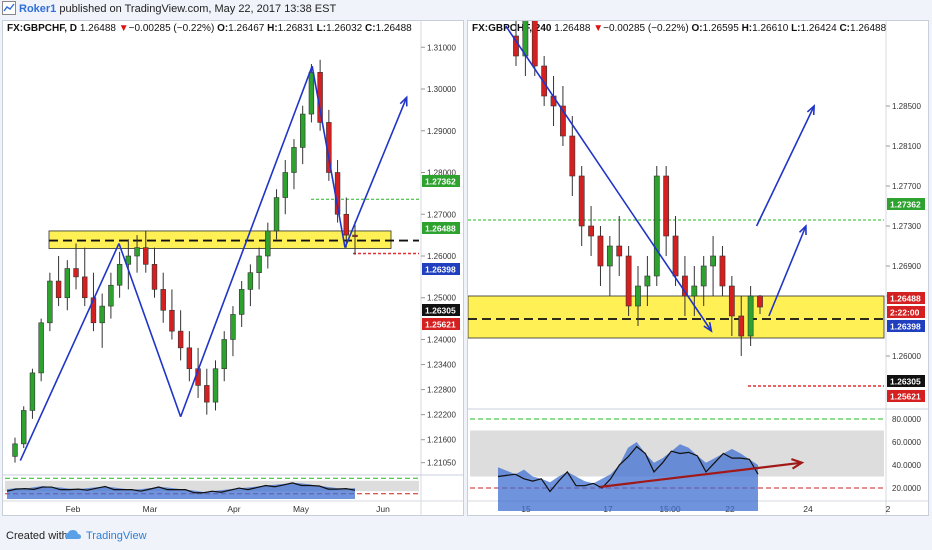  What do you see at coordinates (543, 28) in the screenshot?
I see `interval-label: 240` at bounding box center [543, 28].